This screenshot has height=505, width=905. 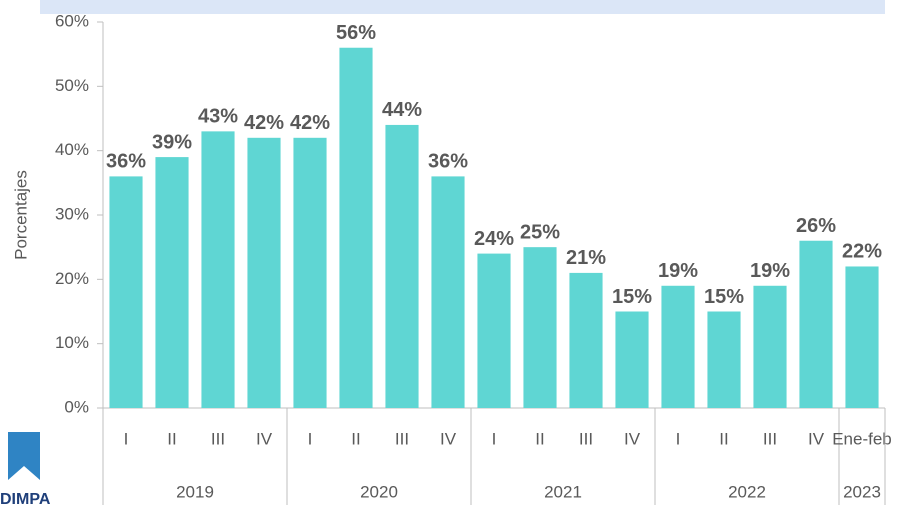 What do you see at coordinates (76, 406) in the screenshot?
I see `y-tick-label: 0%` at bounding box center [76, 406].